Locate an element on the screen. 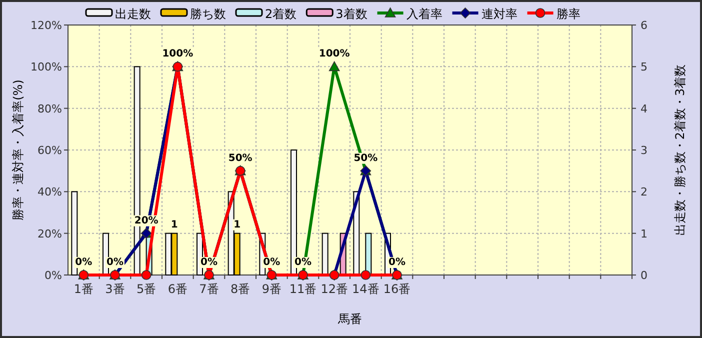 This screenshot has width=702, height=338. y2-tick-label: 5 is located at coordinates (644, 67).